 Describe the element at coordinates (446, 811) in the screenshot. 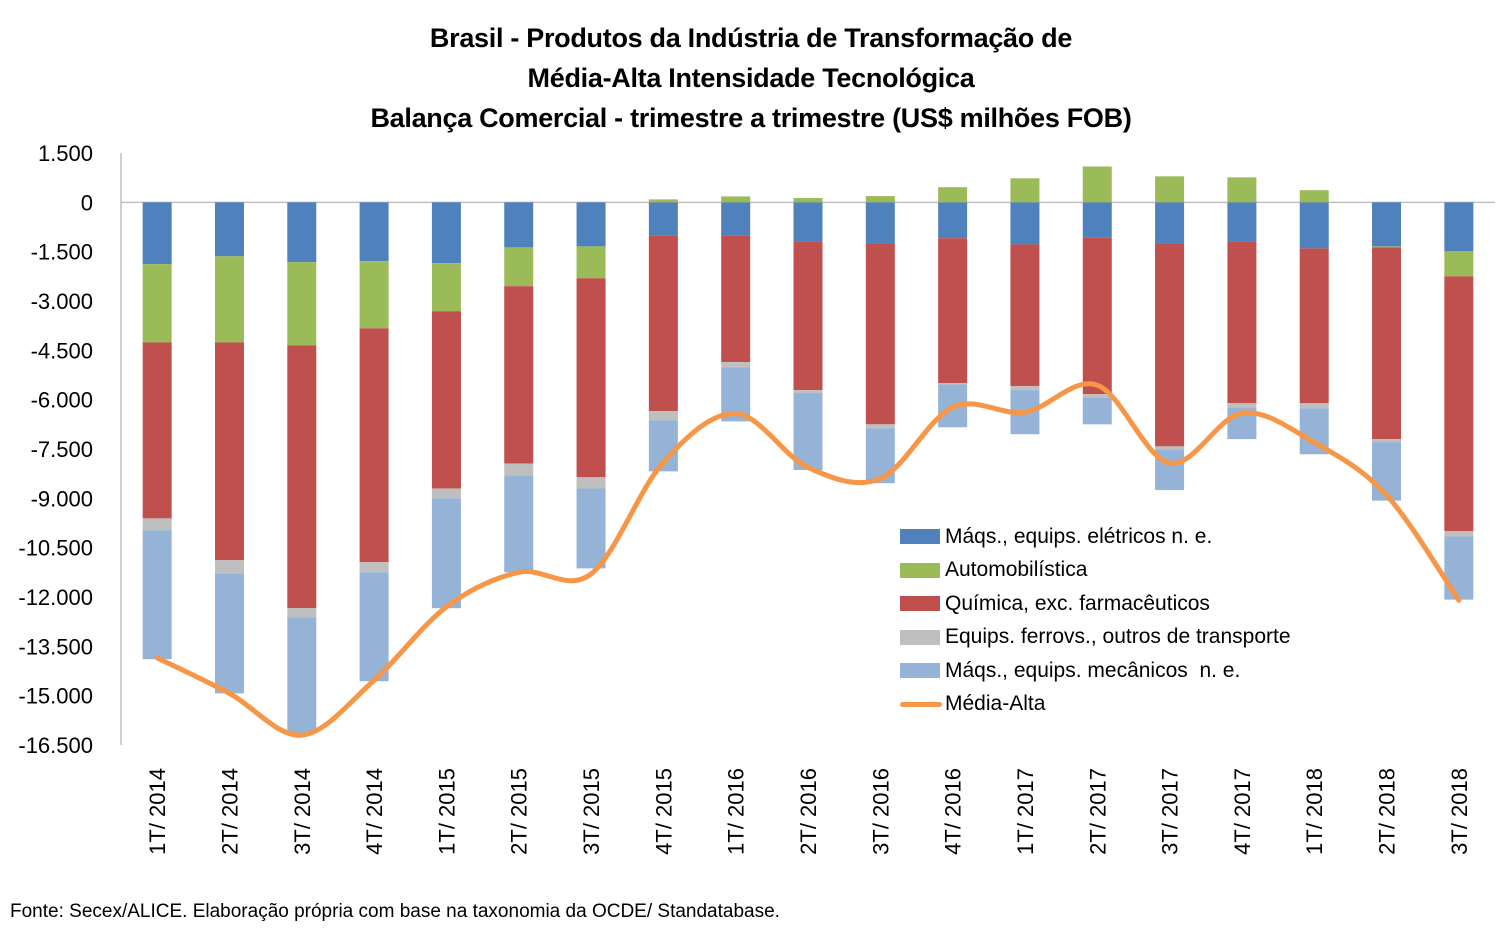

I see `x-tick-label: 1T/ 2015` at that location.